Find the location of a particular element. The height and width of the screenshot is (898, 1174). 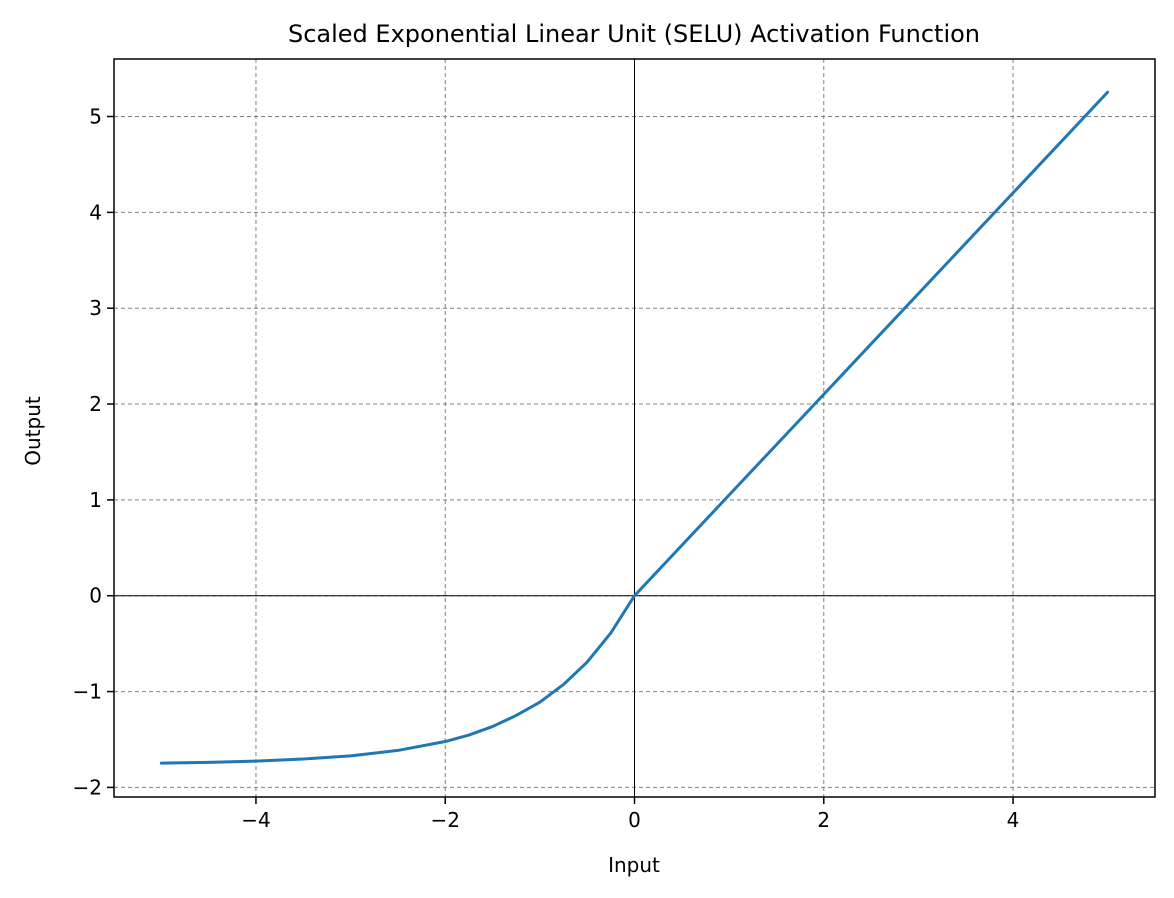

y-tick-label-7: 5 is located at coordinates (95, 117).